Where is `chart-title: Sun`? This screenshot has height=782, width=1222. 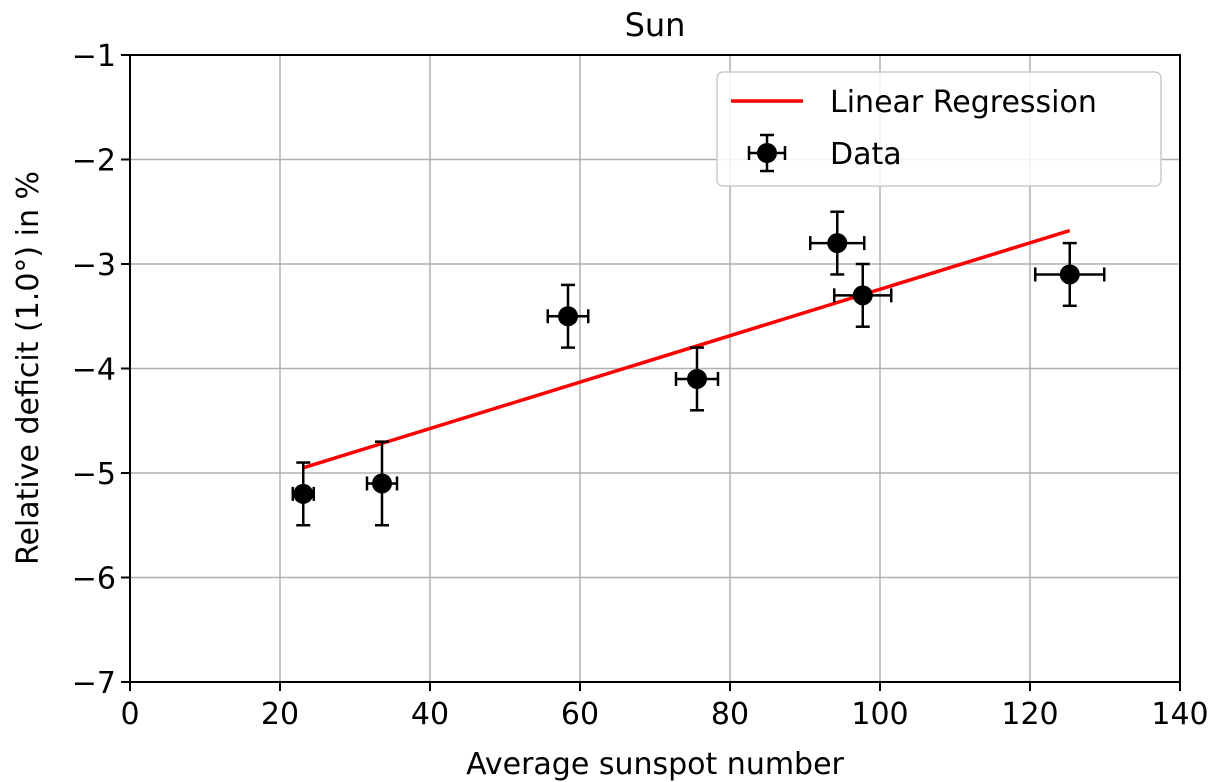
chart-title: Sun is located at coordinates (655, 25).